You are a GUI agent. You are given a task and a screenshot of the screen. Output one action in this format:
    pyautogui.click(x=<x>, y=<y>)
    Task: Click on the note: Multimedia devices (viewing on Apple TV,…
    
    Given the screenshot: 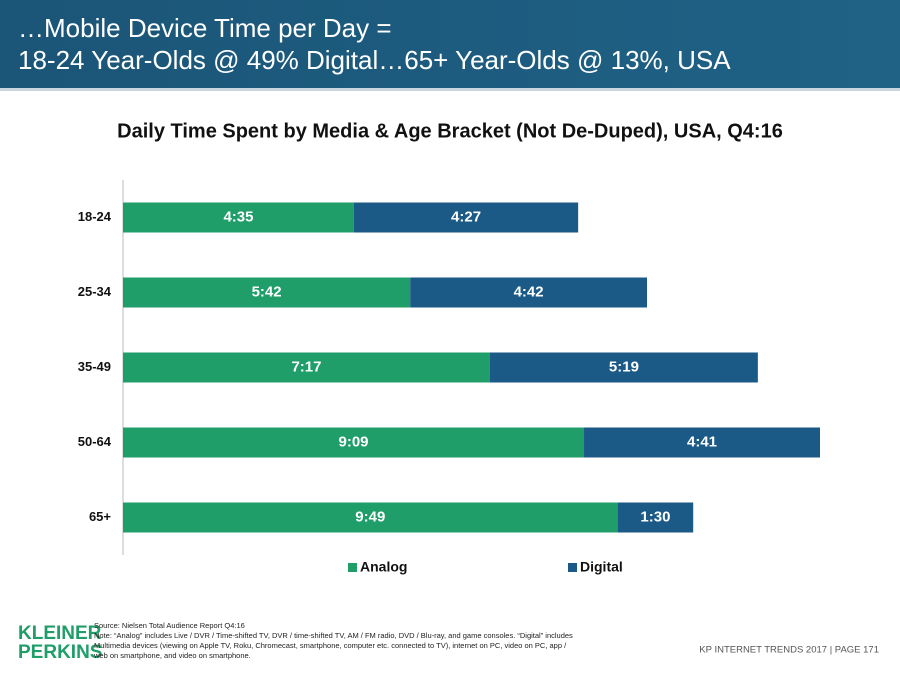 What is the action you would take?
    pyautogui.click(x=330, y=645)
    